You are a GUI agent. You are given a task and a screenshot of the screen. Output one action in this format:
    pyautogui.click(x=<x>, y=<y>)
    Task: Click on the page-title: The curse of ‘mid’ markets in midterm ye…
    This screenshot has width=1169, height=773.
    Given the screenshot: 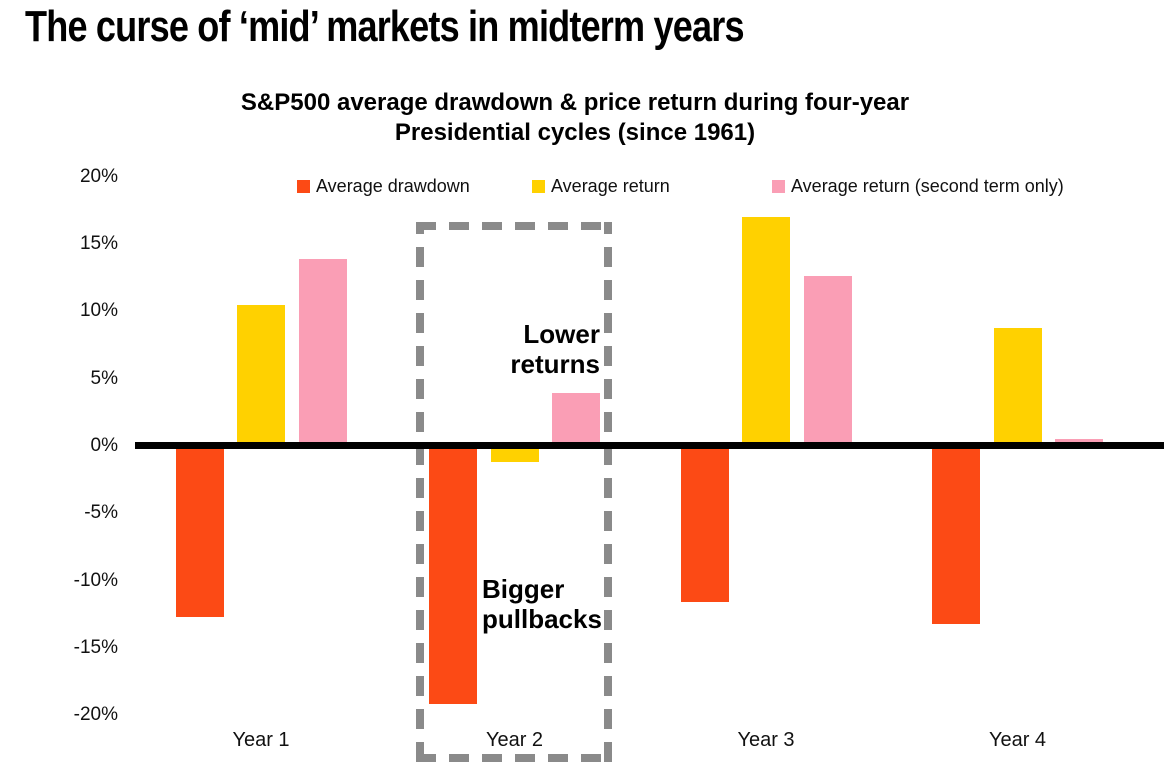 What is the action you would take?
    pyautogui.click(x=385, y=26)
    